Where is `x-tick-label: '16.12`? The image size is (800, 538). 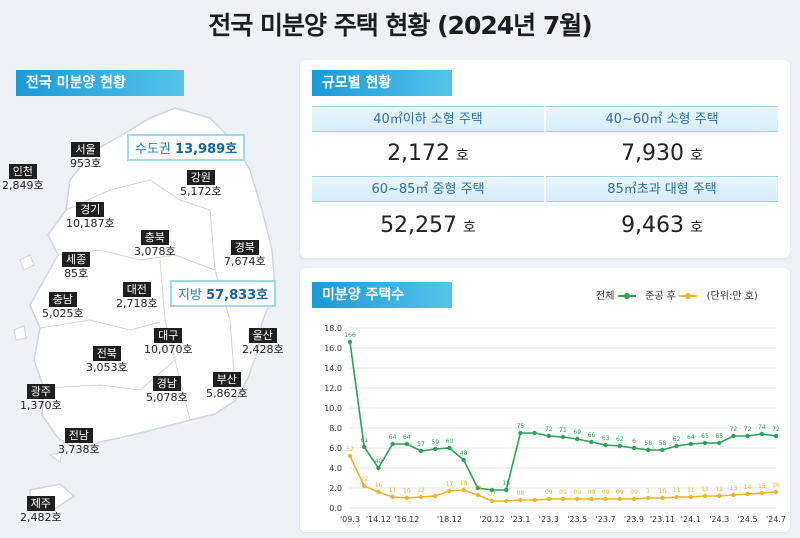 x-tick-label: '16.12 is located at coordinates (406, 519).